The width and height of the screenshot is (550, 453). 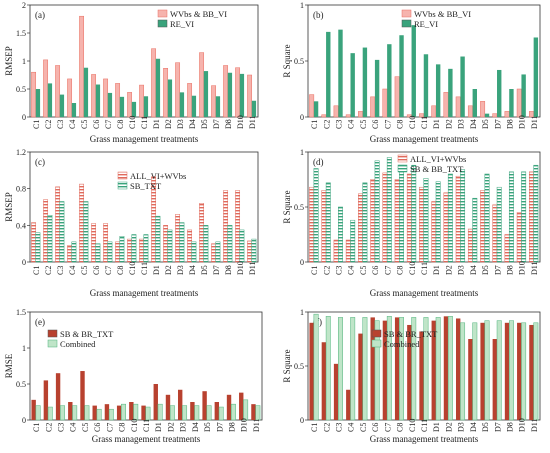 What do you see at coordinates (142, 250) in the screenshot?
I see `bar-c-s0-C11` at bounding box center [142, 250].